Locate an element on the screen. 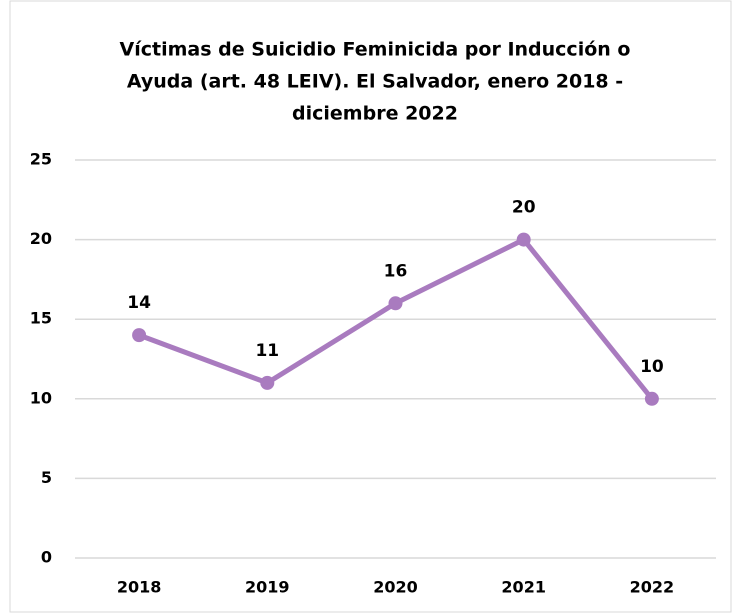  x-tick-label: 2020 is located at coordinates (395, 587).